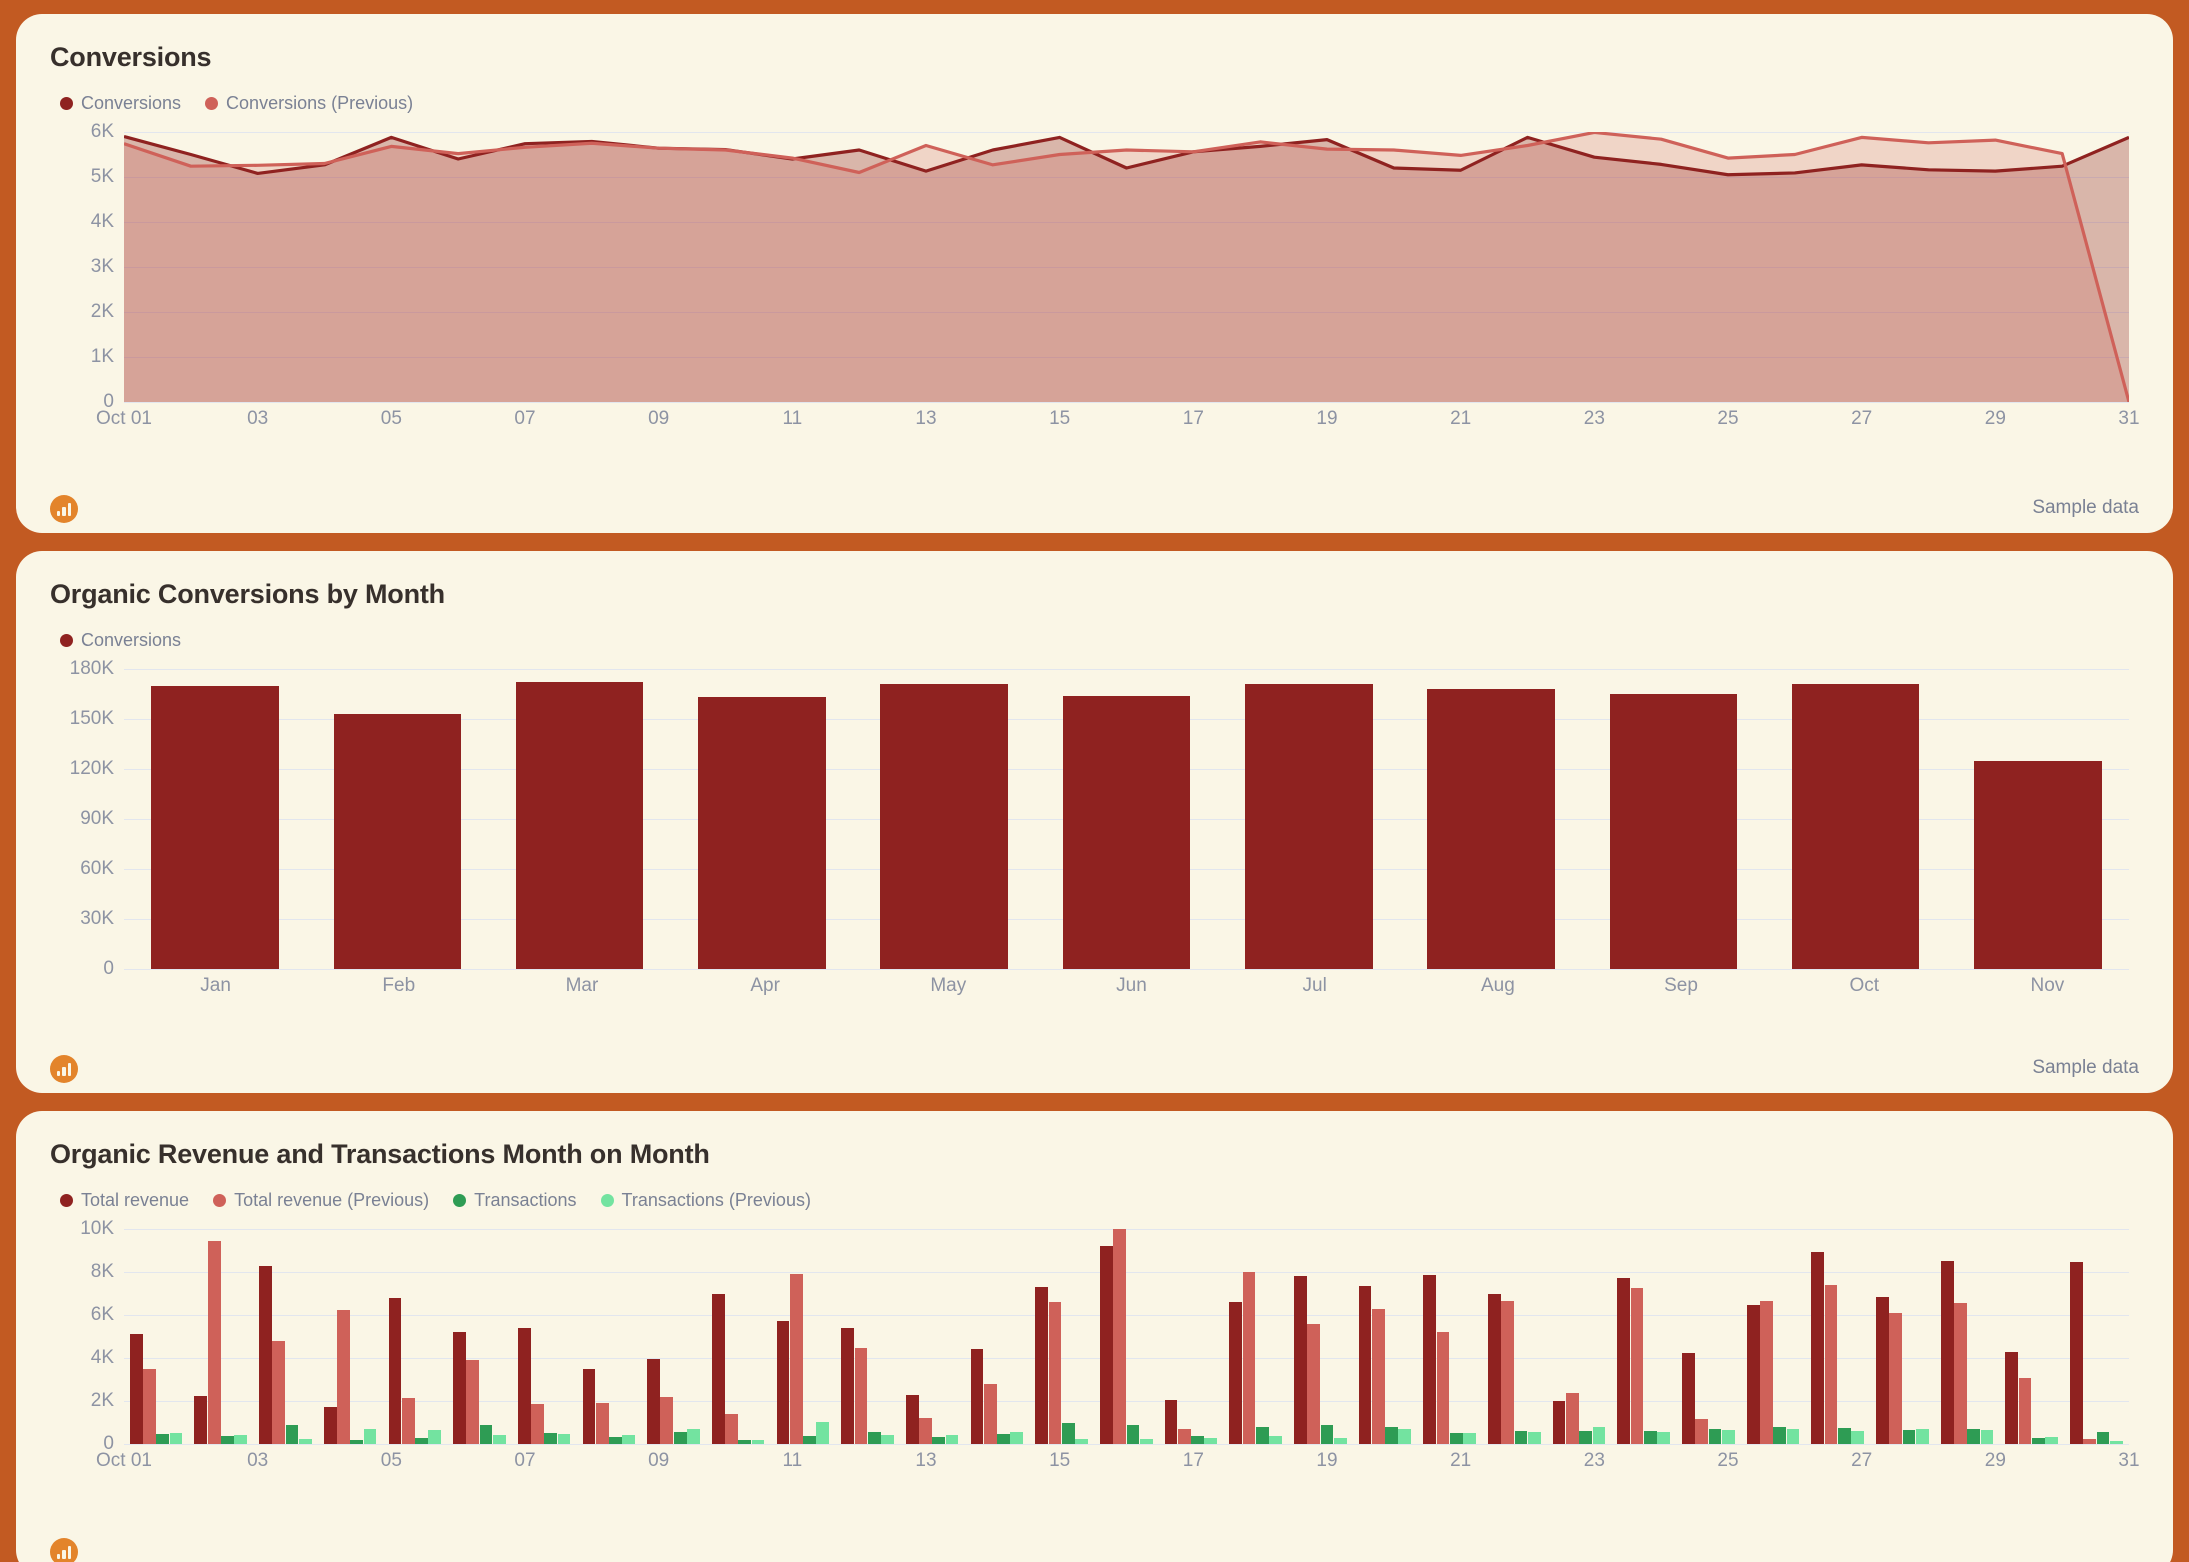 Image resolution: width=2189 pixels, height=1562 pixels. I want to click on legend-item: Conversions (Previous), so click(309, 103).